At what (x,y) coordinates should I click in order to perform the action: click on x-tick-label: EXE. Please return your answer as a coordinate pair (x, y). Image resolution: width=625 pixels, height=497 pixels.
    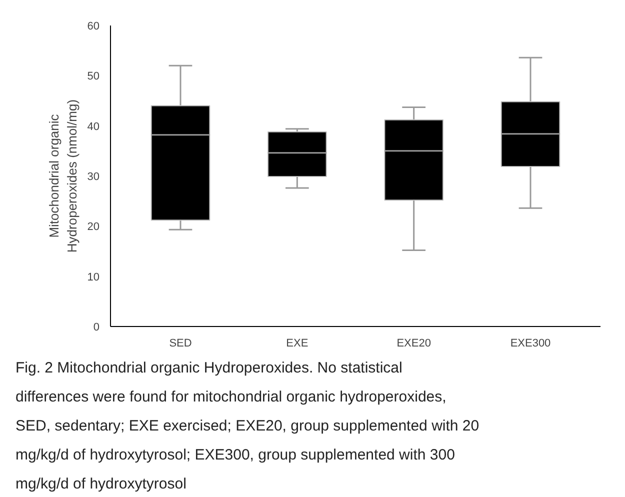
    Looking at the image, I should click on (297, 344).